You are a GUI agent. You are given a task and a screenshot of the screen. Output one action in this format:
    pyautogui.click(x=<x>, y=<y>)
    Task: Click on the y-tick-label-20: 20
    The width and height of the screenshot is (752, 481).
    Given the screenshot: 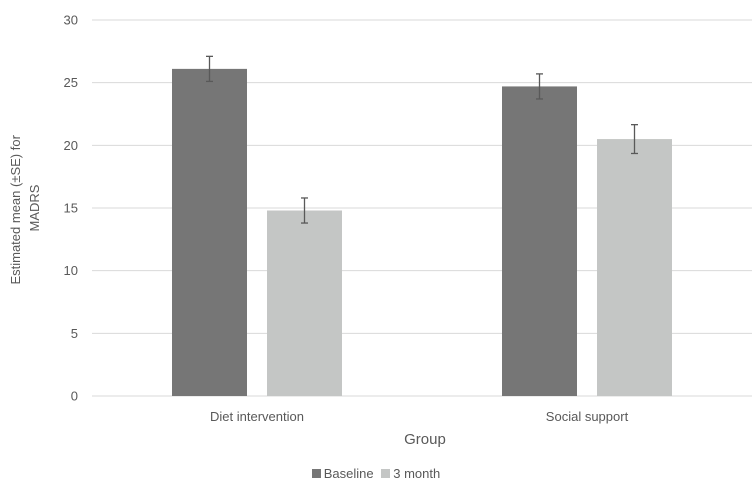 What is the action you would take?
    pyautogui.click(x=71, y=145)
    